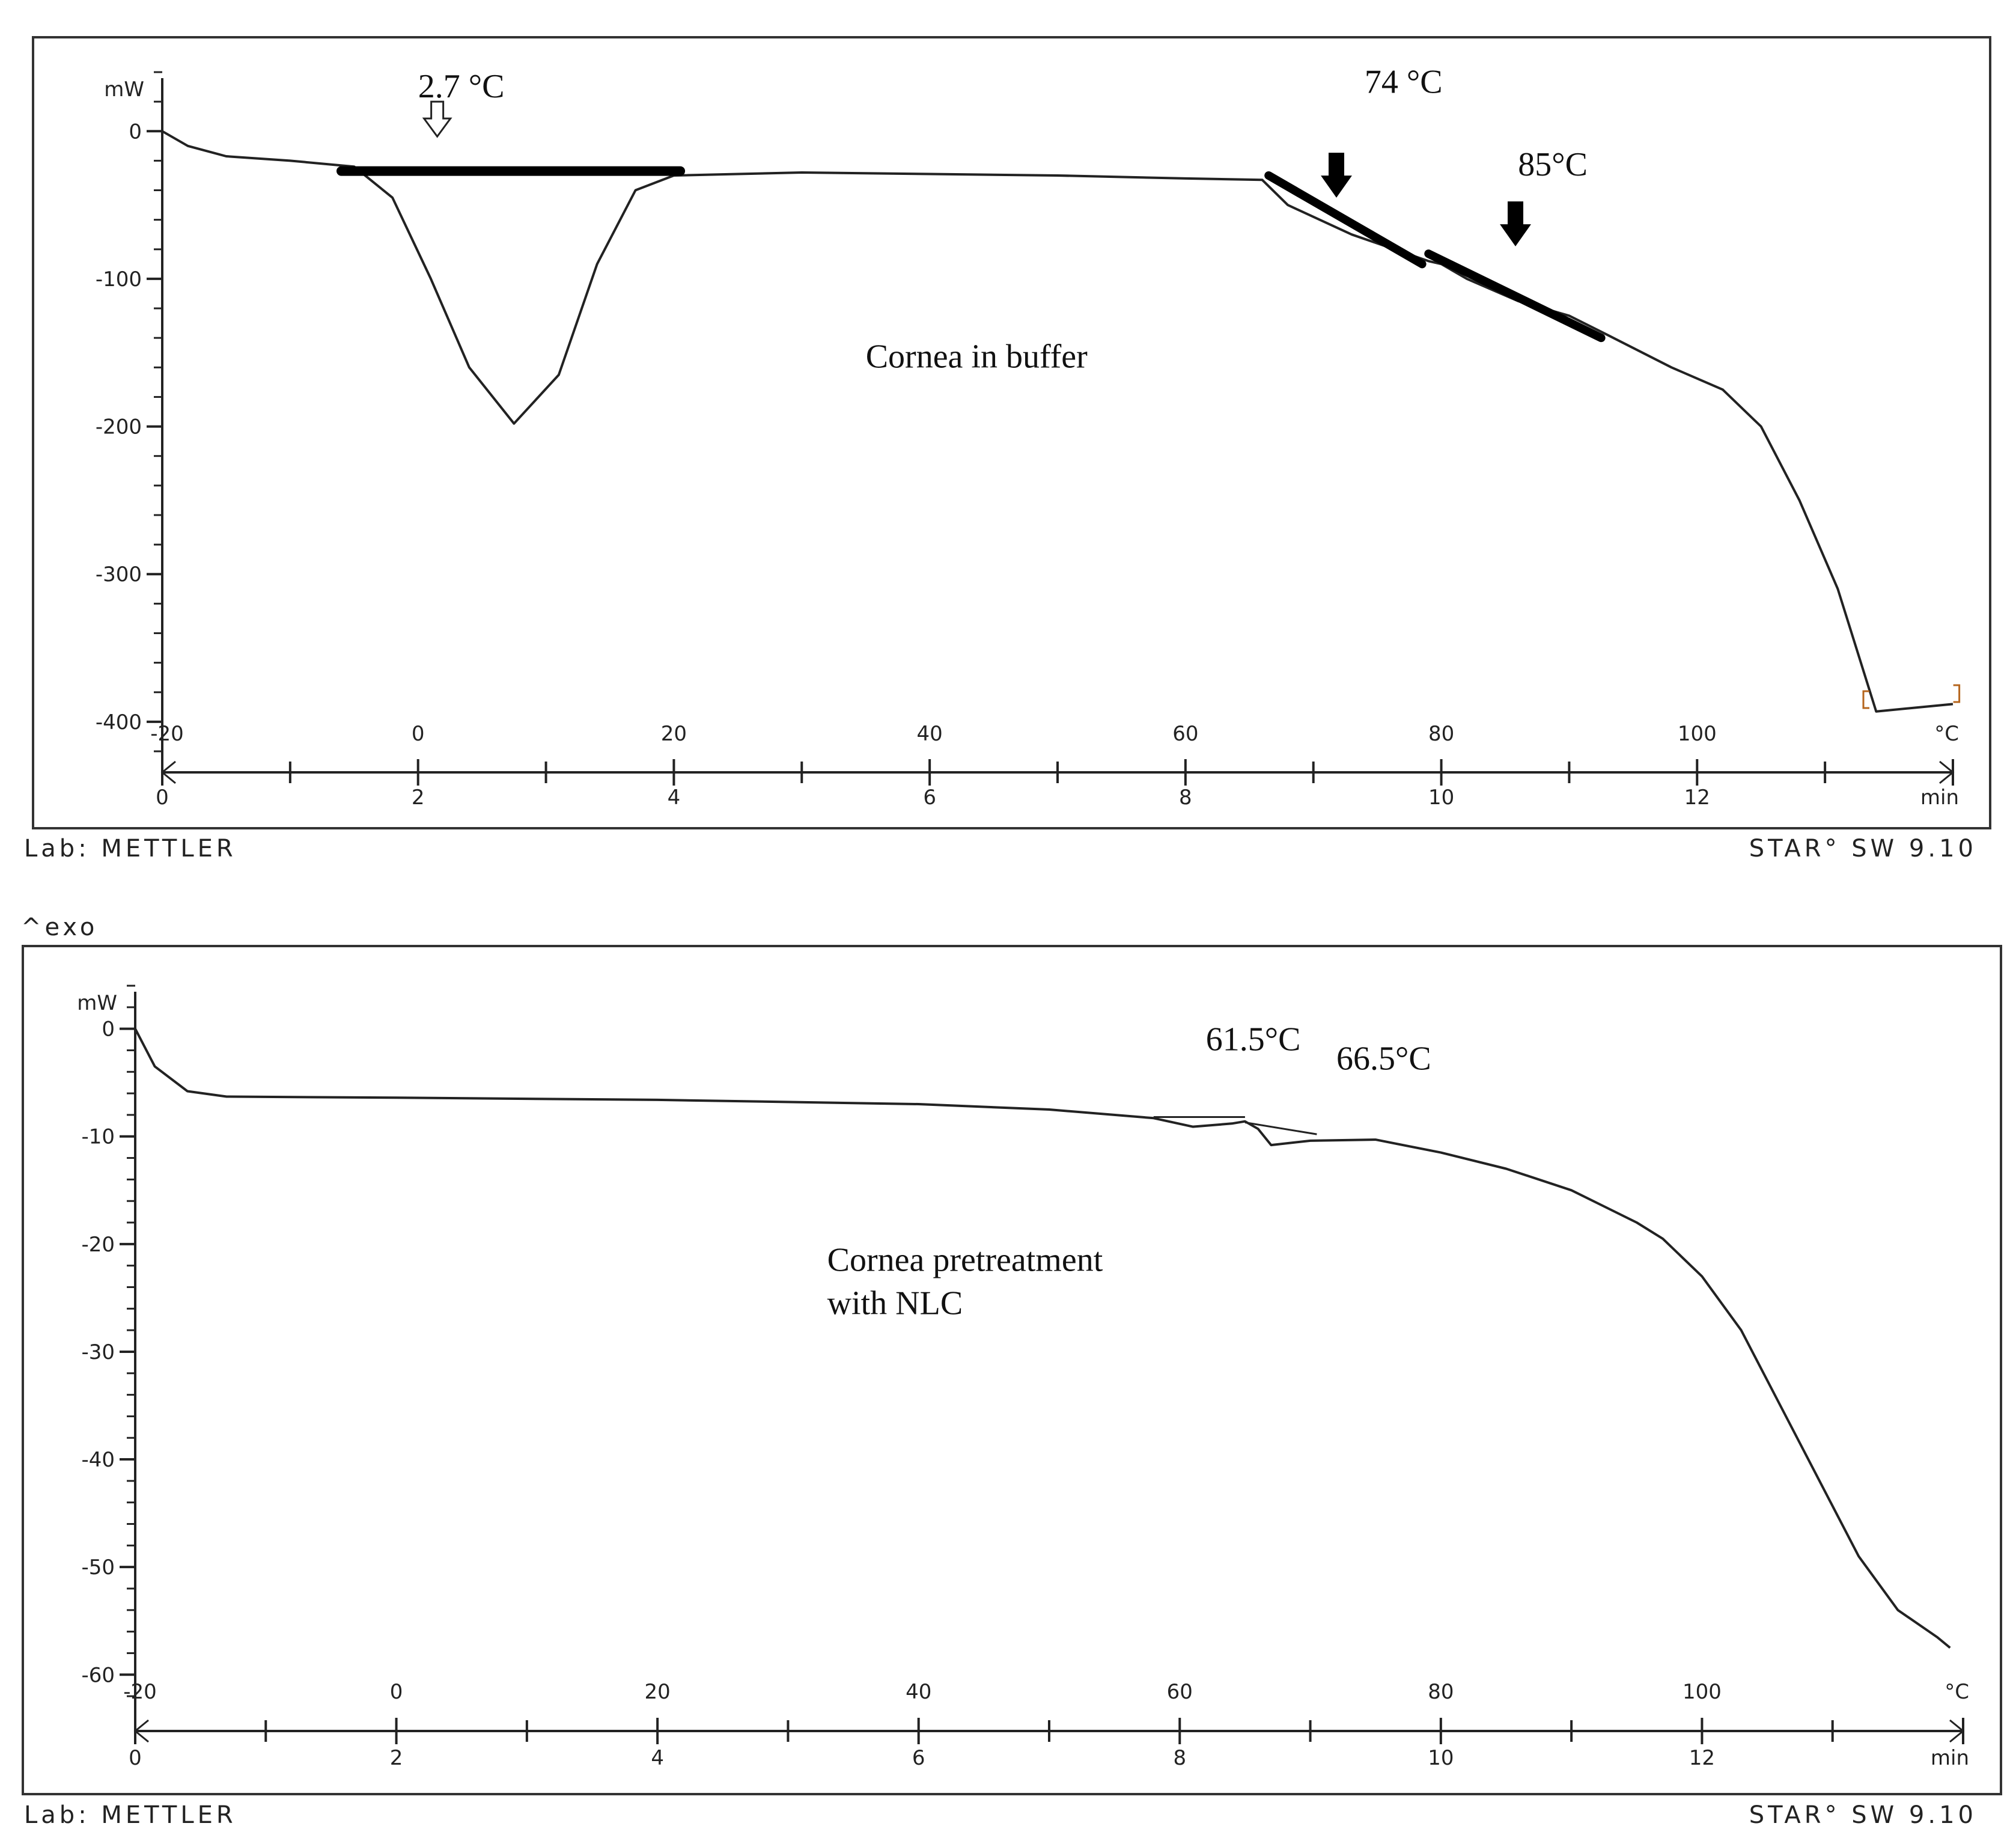  I want to click on annotation-label: Cornea pretreatment, so click(965, 1260).